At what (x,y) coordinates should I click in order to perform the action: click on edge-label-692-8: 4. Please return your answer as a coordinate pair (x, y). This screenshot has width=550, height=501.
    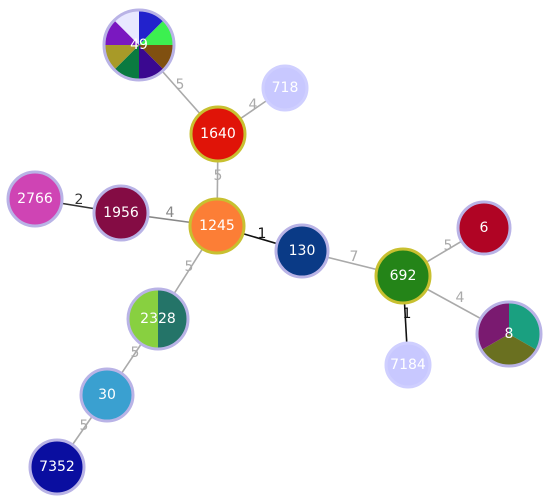
    Looking at the image, I should click on (460, 298).